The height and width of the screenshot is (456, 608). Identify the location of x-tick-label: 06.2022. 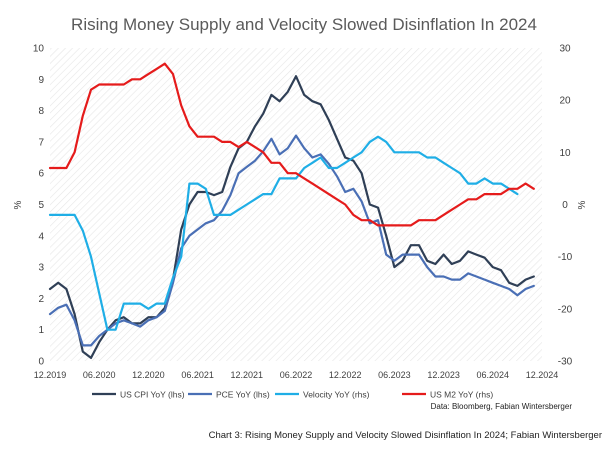
(296, 375).